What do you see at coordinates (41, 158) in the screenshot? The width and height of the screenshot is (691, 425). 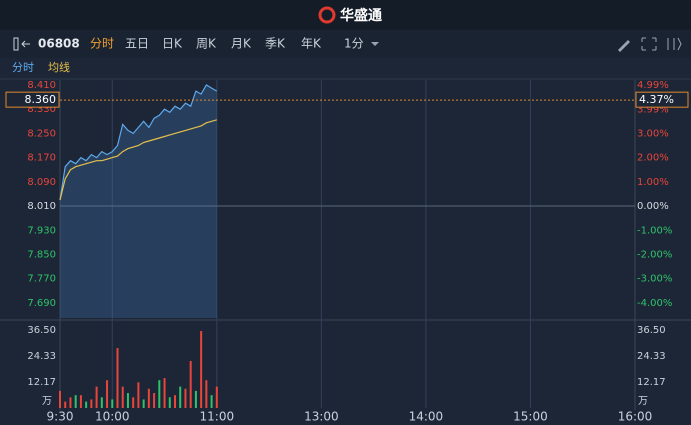 I see `y-tick-label: 8.170` at bounding box center [41, 158].